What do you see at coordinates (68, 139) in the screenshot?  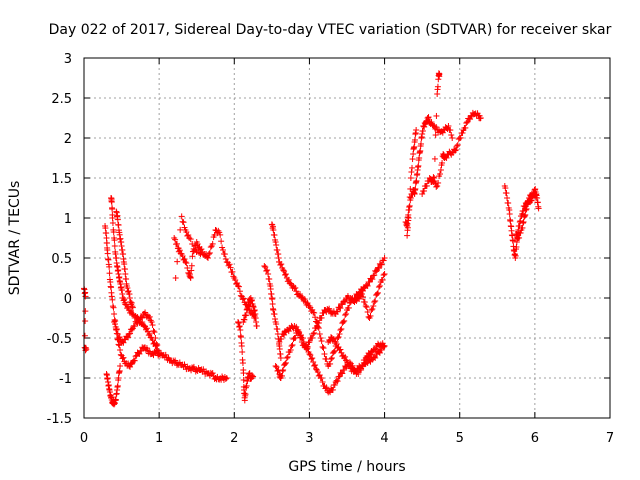 I see `y-tick-label: 2` at bounding box center [68, 139].